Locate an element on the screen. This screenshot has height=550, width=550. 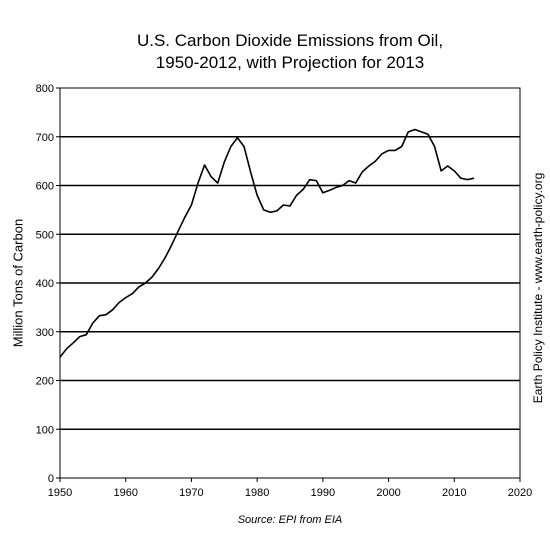
y-tick-label: 500 is located at coordinates (45, 235).